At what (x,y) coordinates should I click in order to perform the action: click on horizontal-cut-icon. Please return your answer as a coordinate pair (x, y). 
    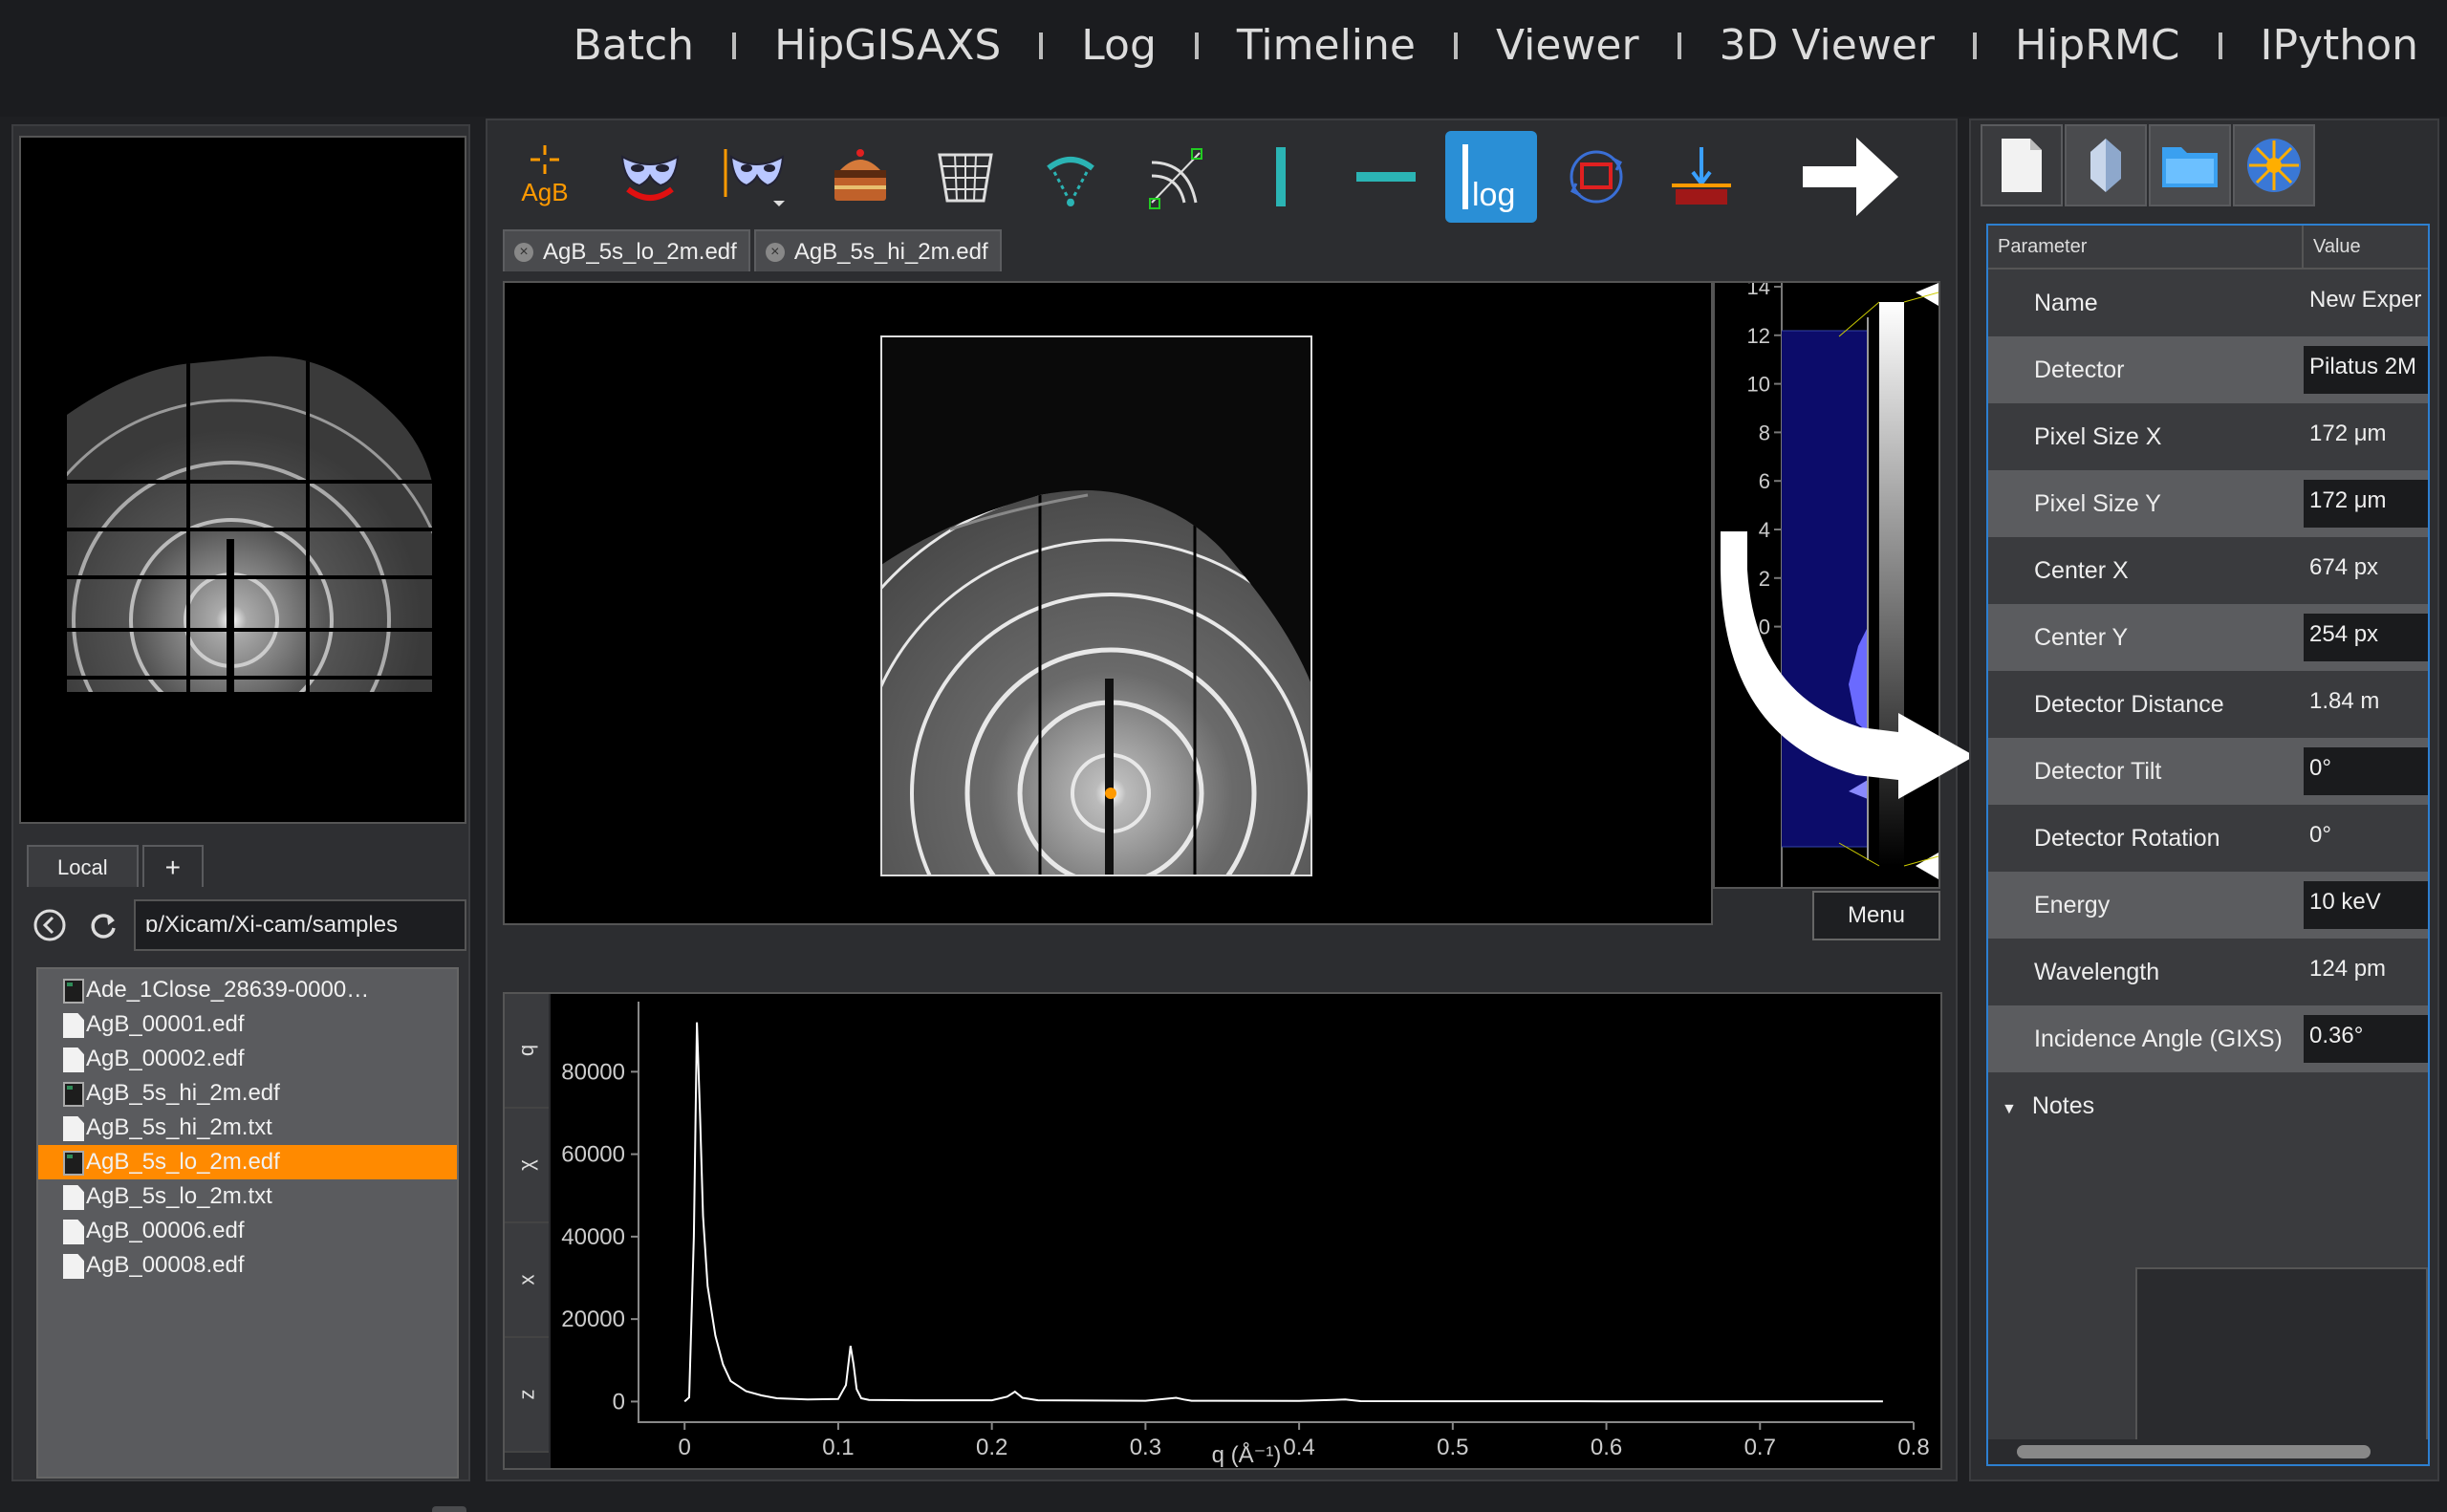
    Looking at the image, I should click on (1386, 177).